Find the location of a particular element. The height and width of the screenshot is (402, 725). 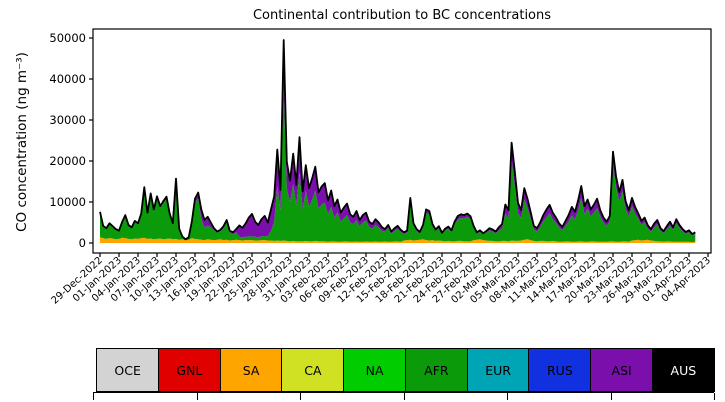

legend-label-OCE: OCE is located at coordinates (127, 370).